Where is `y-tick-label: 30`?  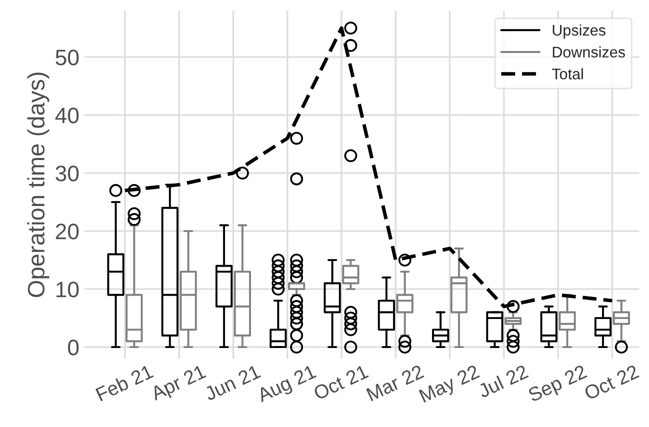 y-tick-label: 30 is located at coordinates (67, 174).